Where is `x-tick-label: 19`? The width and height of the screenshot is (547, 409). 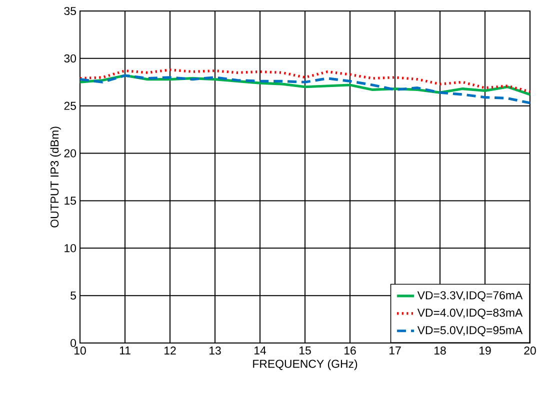 x-tick-label: 19 is located at coordinates (485, 350).